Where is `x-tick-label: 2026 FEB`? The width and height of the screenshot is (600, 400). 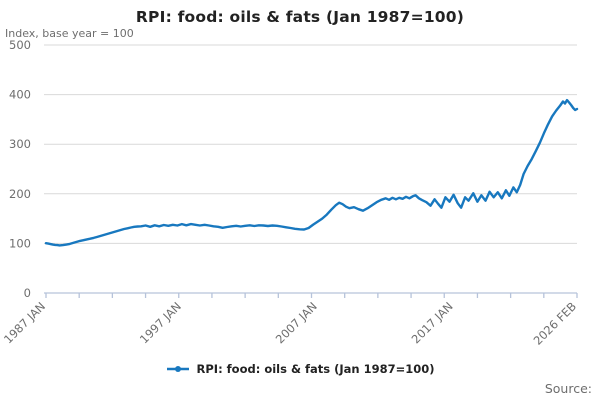 x-tick-label: 2026 FEB is located at coordinates (555, 323).